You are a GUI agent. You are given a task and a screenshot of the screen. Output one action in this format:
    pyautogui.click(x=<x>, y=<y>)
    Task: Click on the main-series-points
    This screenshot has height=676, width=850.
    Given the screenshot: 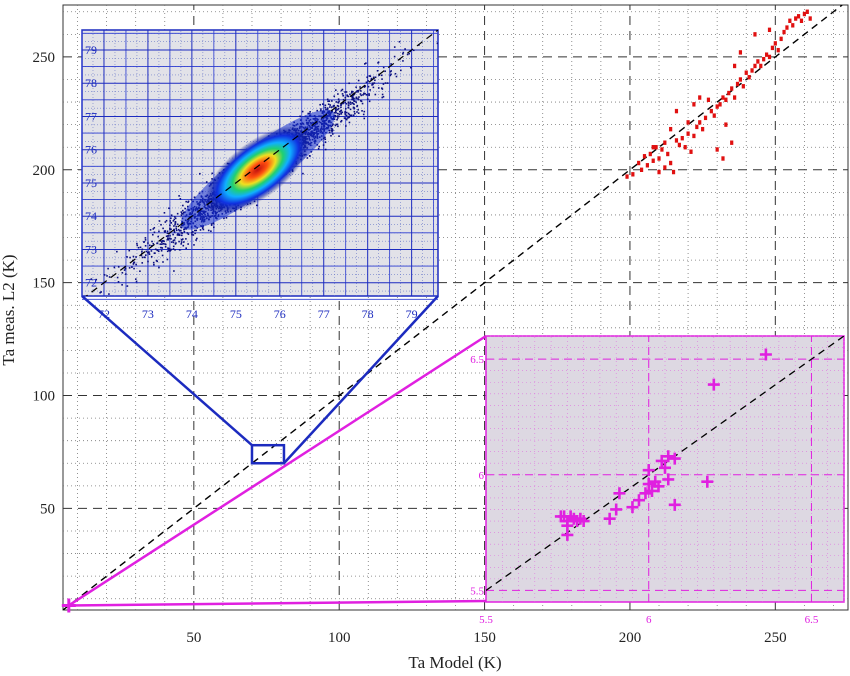 What is the action you would take?
    pyautogui.click(x=718, y=94)
    